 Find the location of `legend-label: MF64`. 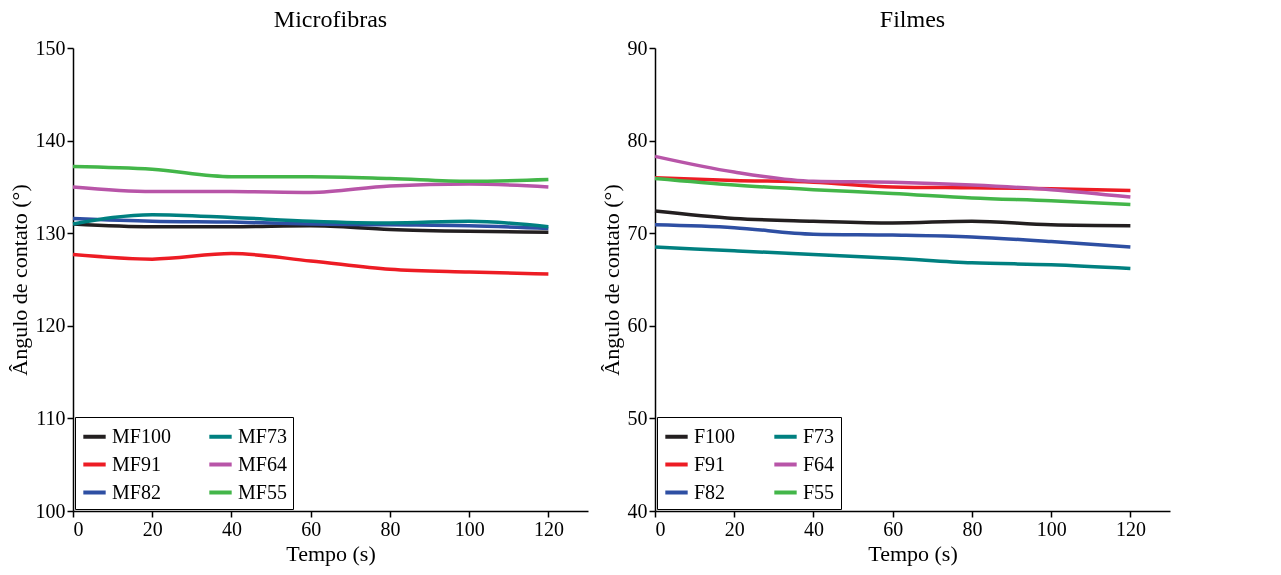

legend-label: MF64 is located at coordinates (262, 463).